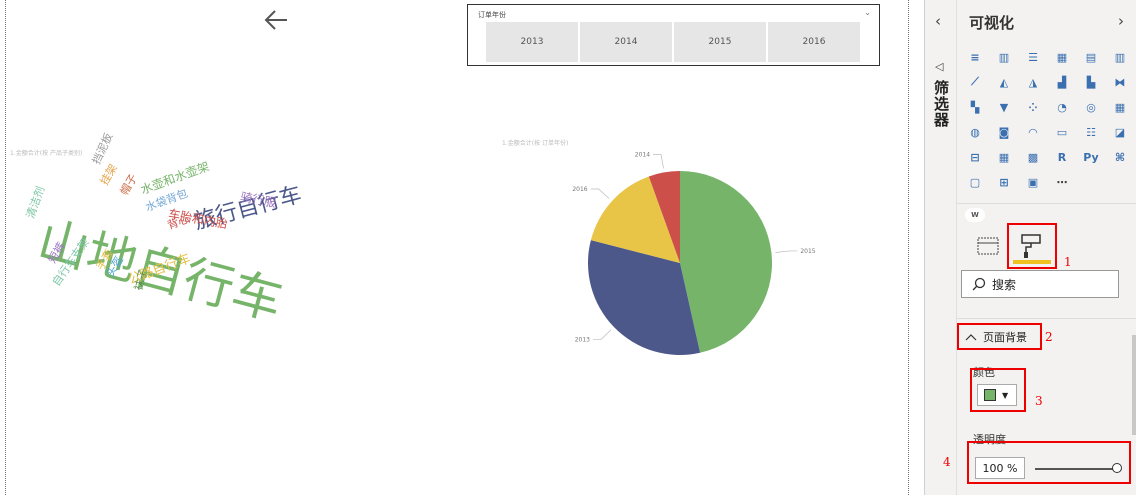 This screenshot has width=1136, height=495. I want to click on 100-column-icon: ▥, so click(1120, 57).